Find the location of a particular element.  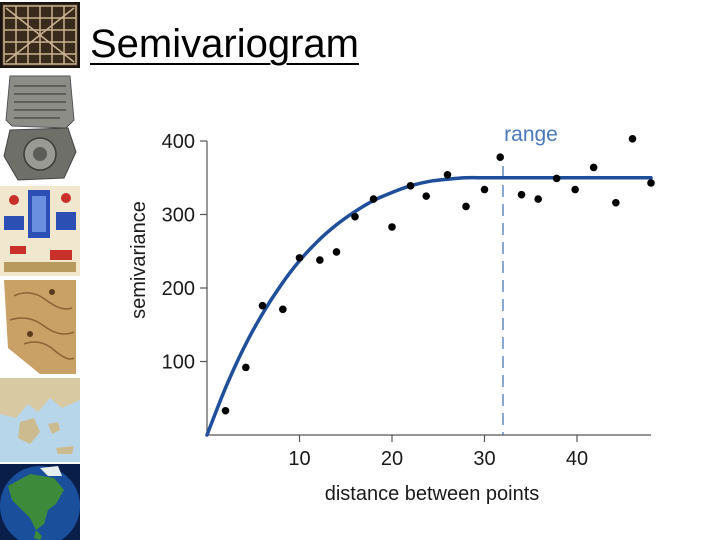

y-tick-label: 300 is located at coordinates (178, 216).